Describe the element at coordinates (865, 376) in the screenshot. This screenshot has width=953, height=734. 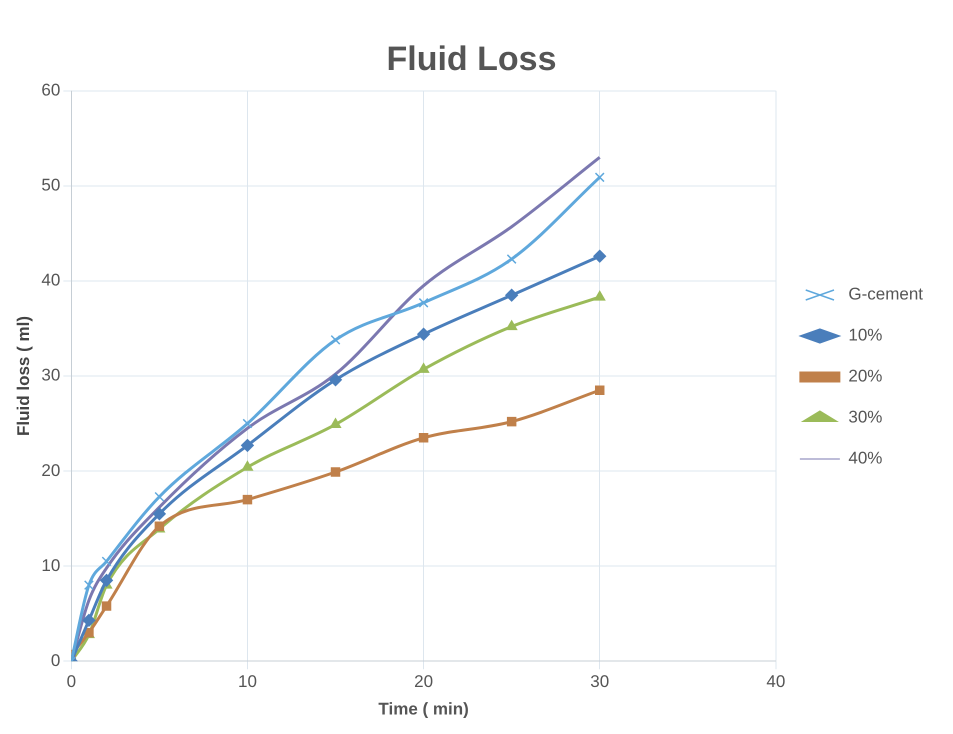
I see `legend-label: 20%` at that location.